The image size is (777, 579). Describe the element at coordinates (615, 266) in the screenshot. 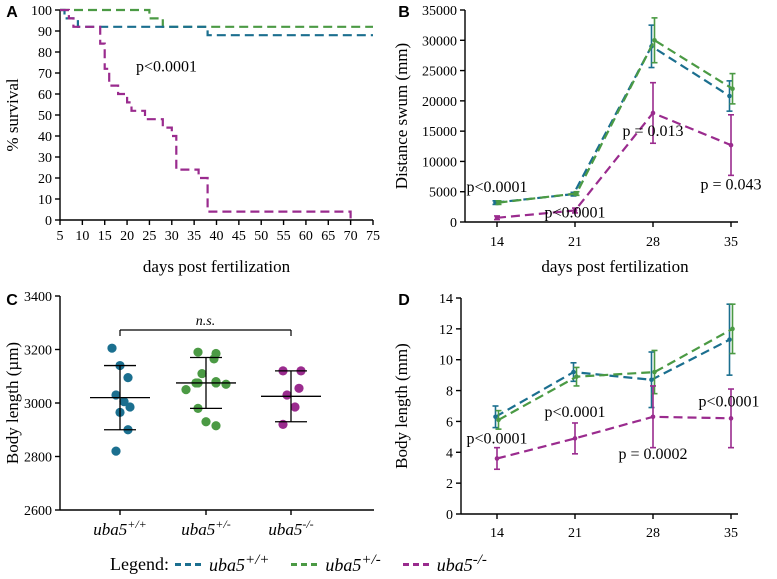

I see `panel-b-x-label: days post fertilization` at that location.